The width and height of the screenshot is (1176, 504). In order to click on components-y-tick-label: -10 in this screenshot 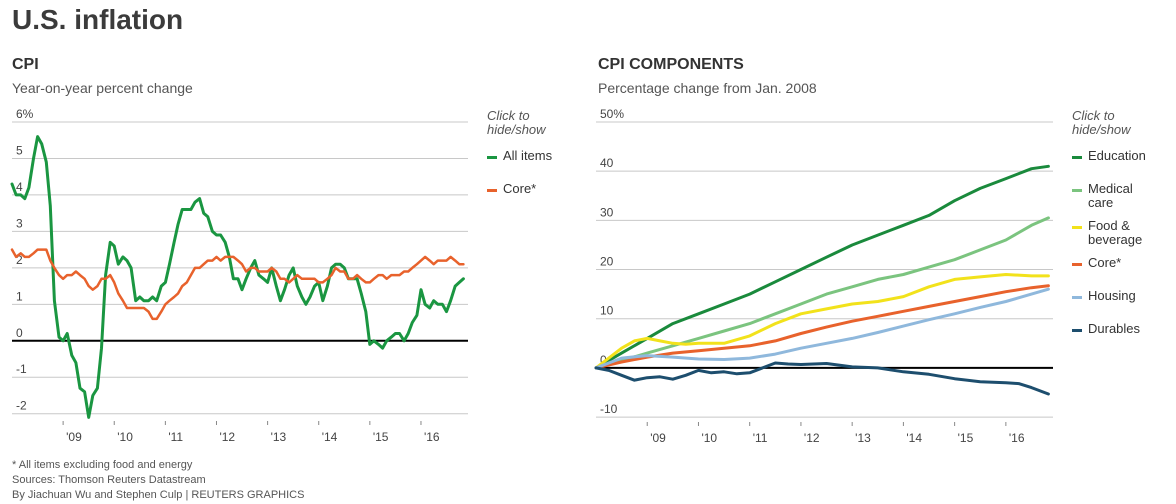, I will do `click(609, 409)`.